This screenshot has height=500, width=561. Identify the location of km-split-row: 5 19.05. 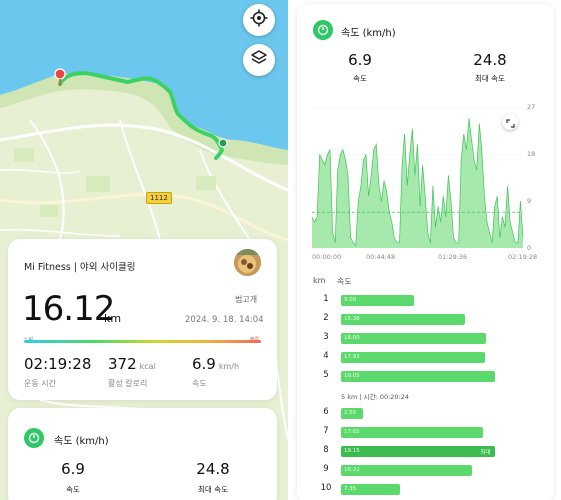
(425, 376).